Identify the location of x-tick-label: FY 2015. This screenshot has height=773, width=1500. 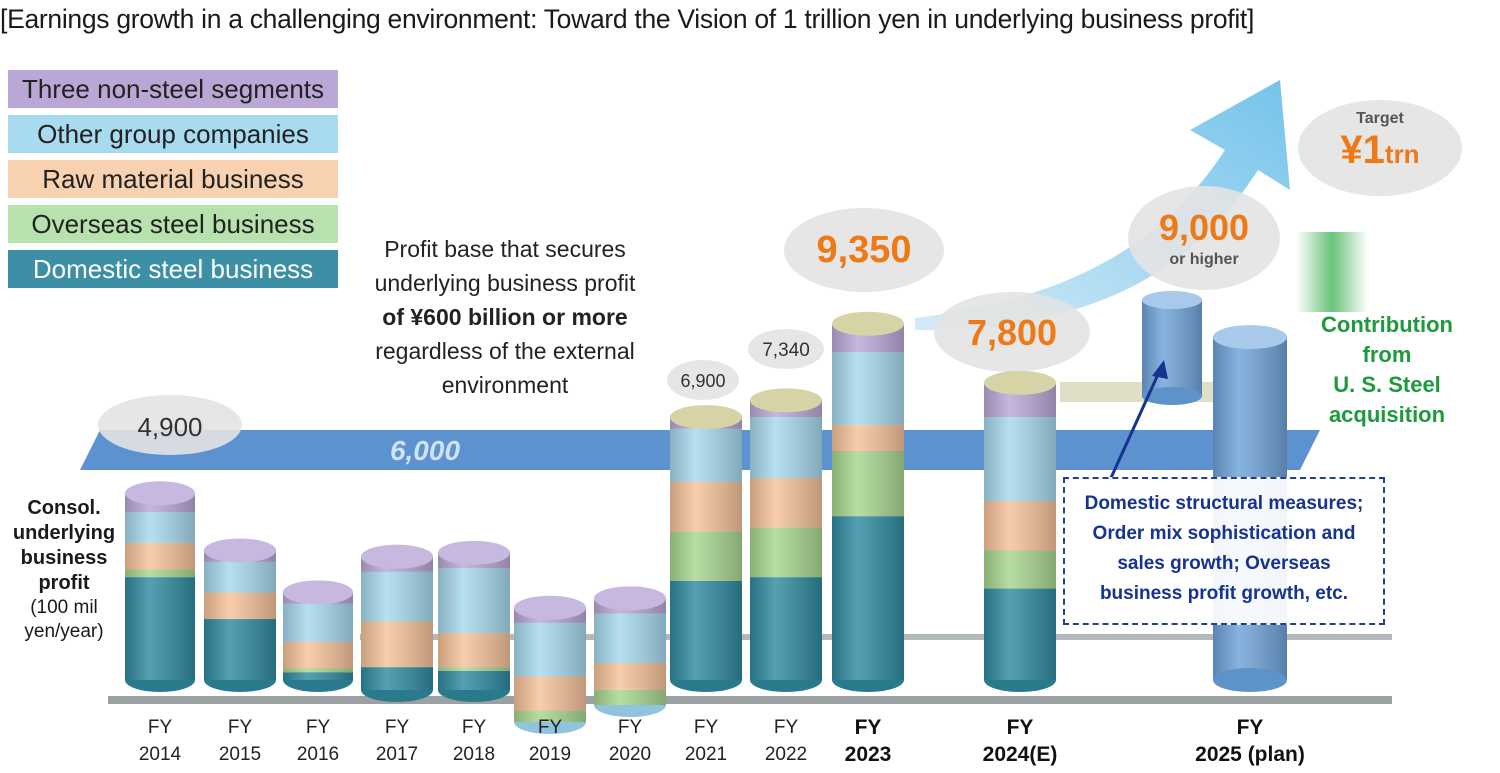
(240, 741).